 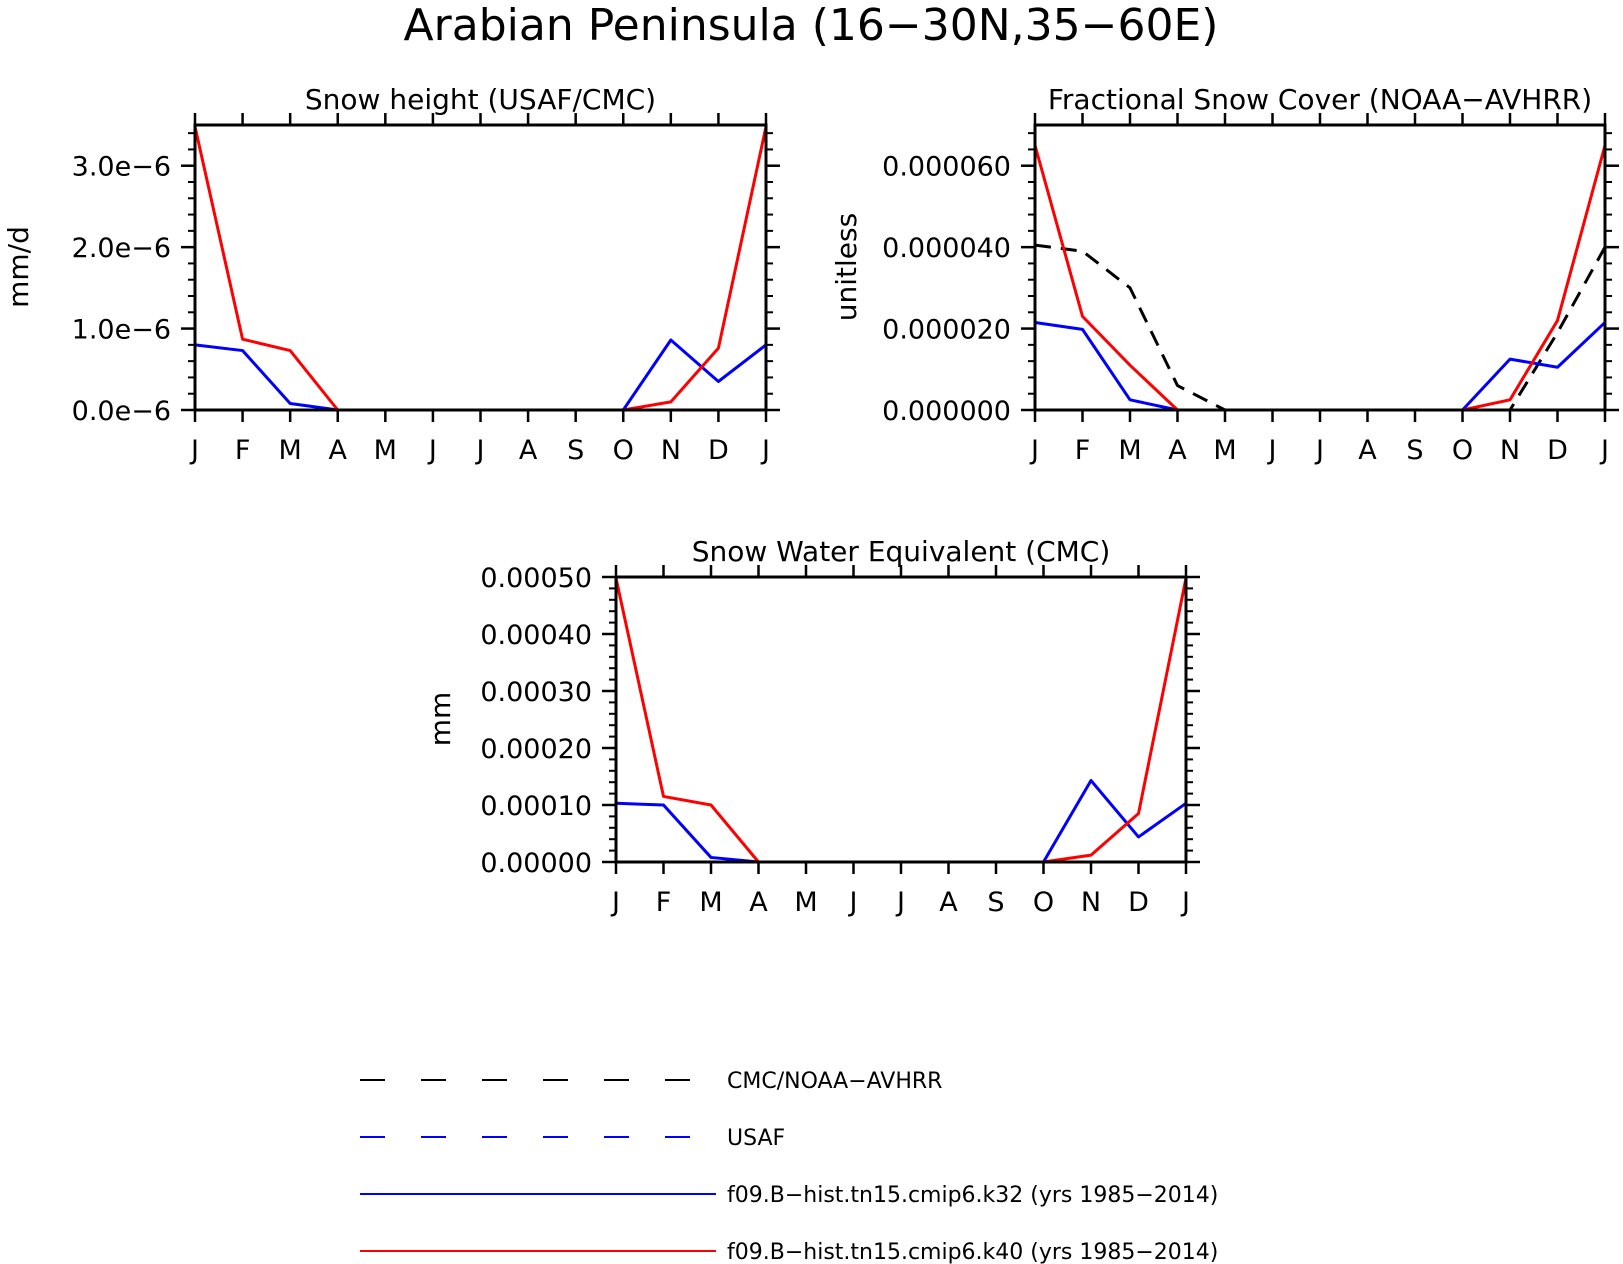 What do you see at coordinates (536, 578) in the screenshot?
I see `y-tick-label: 0.00050` at bounding box center [536, 578].